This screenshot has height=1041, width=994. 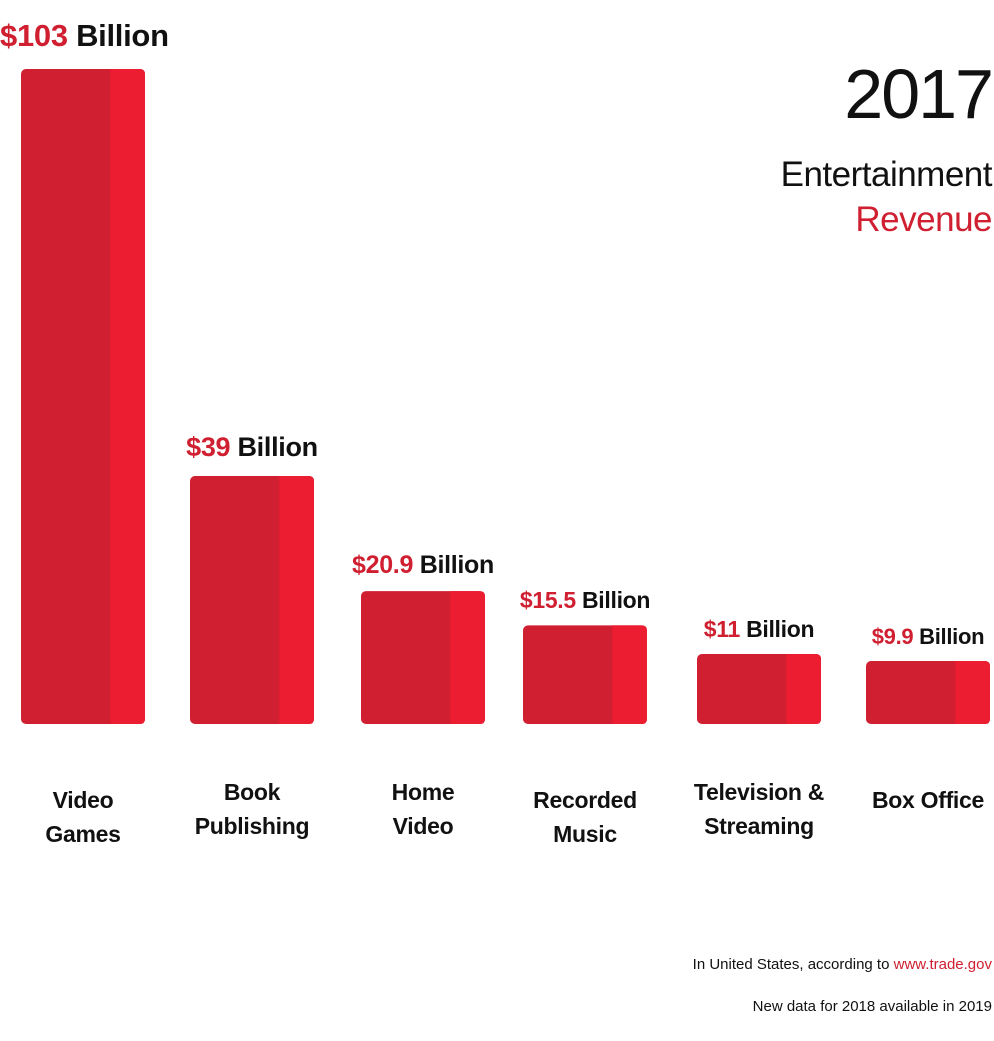 I want to click on category-label-line: Music, so click(x=585, y=834).